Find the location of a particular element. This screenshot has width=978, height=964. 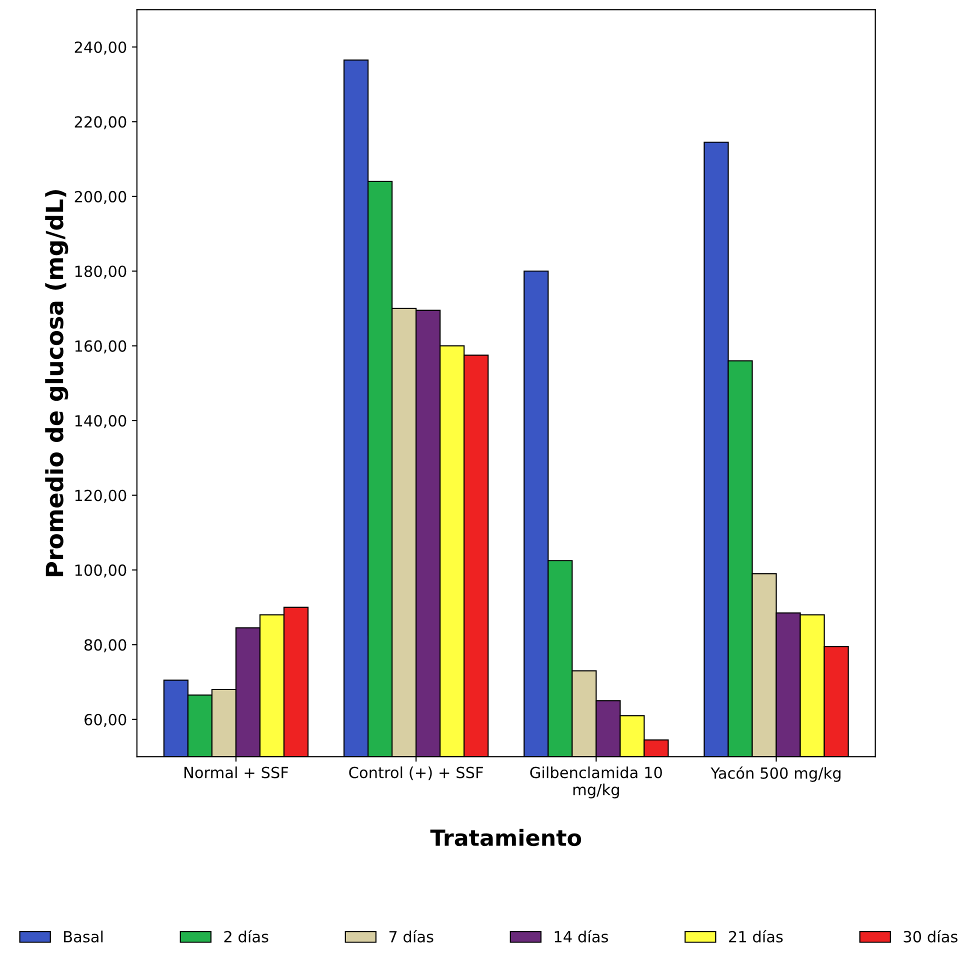

x-tick-label: Gilbenclamida 10 mg/kg is located at coordinates (596, 782).